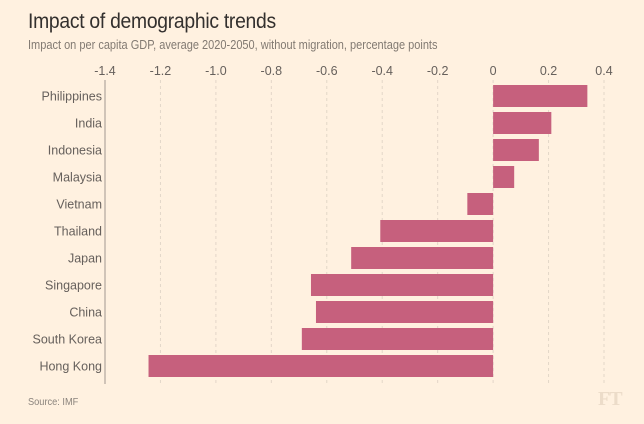  What do you see at coordinates (161, 71) in the screenshot?
I see `x-tick-label: -1.2` at bounding box center [161, 71].